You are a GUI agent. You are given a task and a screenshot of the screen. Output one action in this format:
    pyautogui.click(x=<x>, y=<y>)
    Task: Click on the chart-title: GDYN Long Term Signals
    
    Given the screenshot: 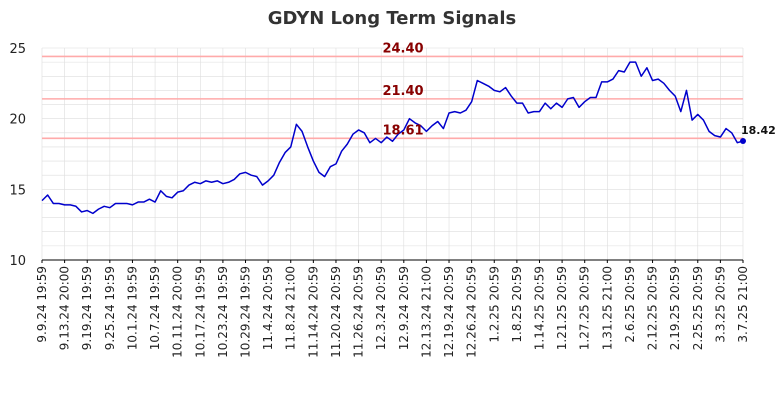 What is the action you would take?
    pyautogui.click(x=392, y=18)
    